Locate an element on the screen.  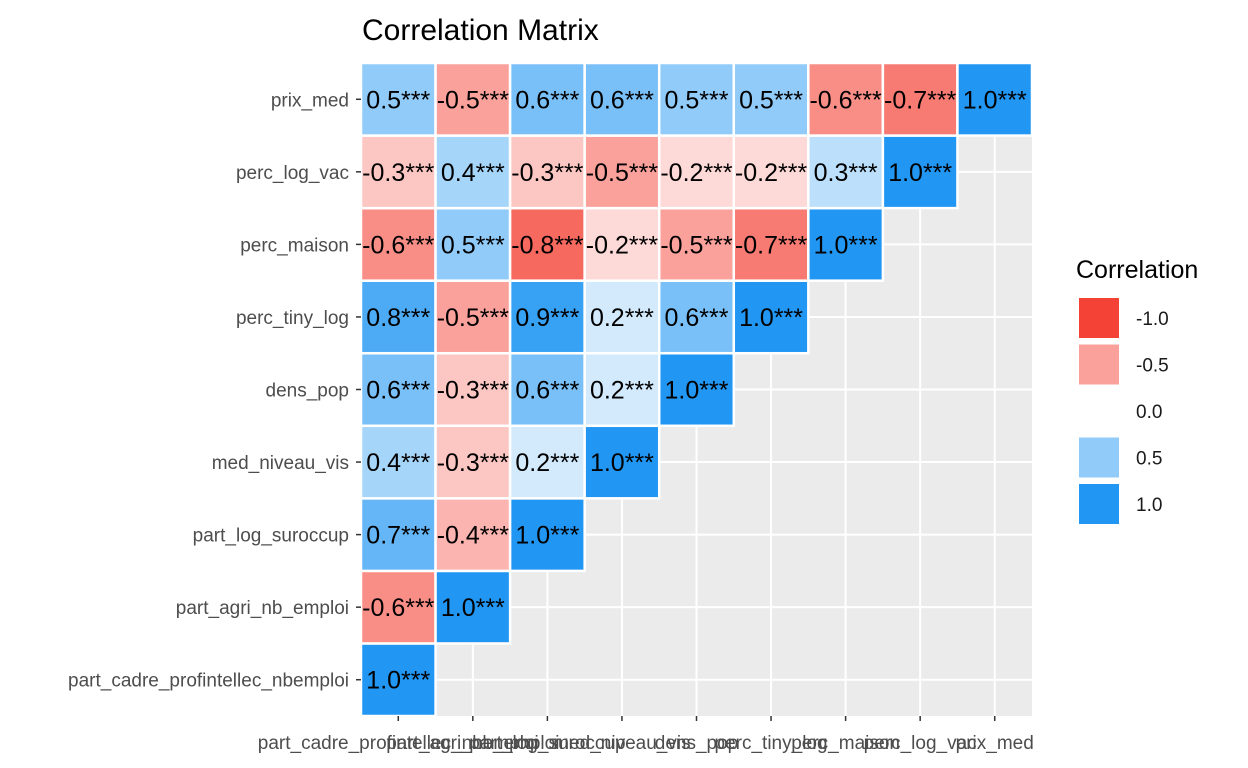
cell-value-label: -0.8*** is located at coordinates (547, 245).